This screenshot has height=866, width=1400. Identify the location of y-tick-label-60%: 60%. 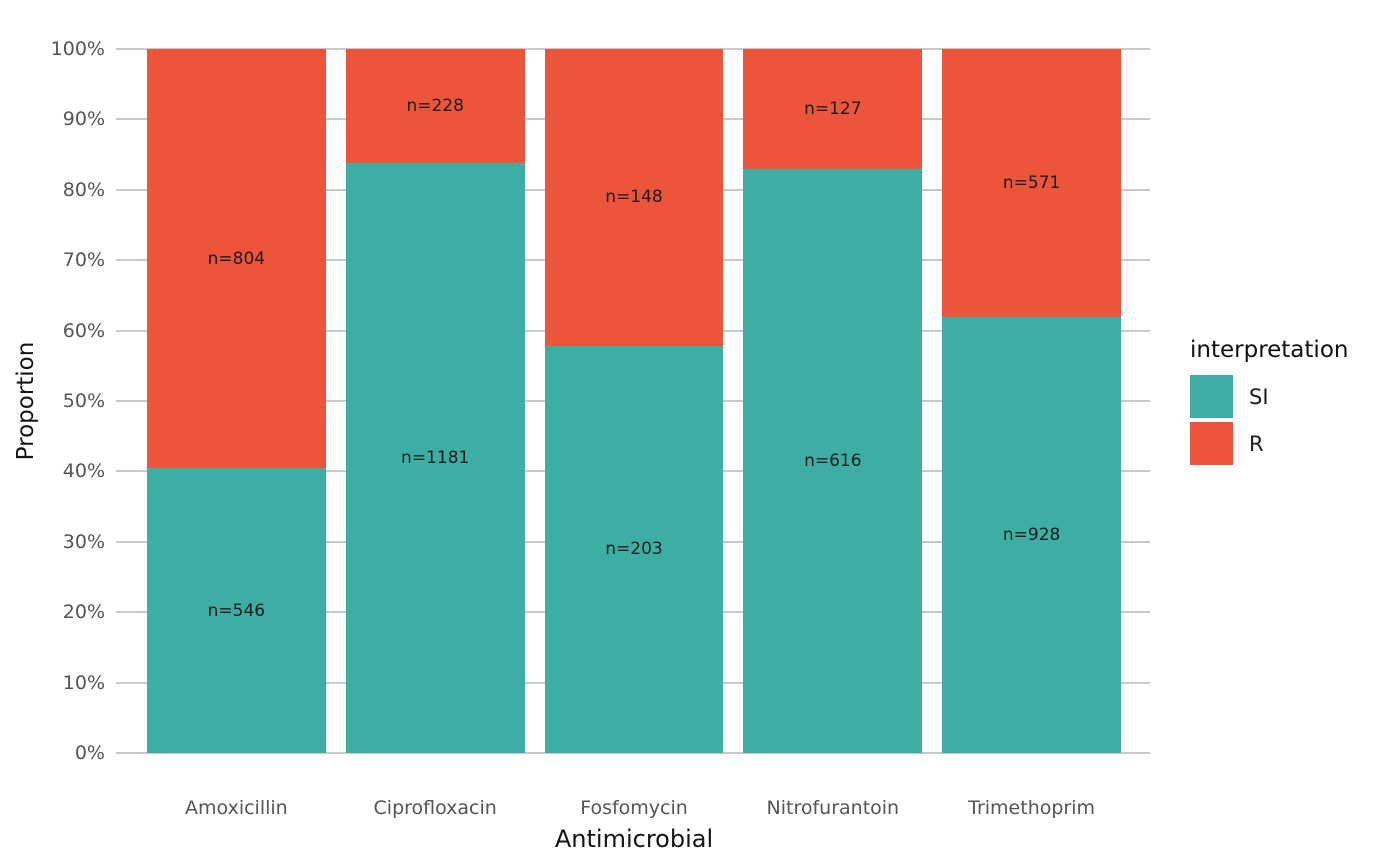
(83, 330).